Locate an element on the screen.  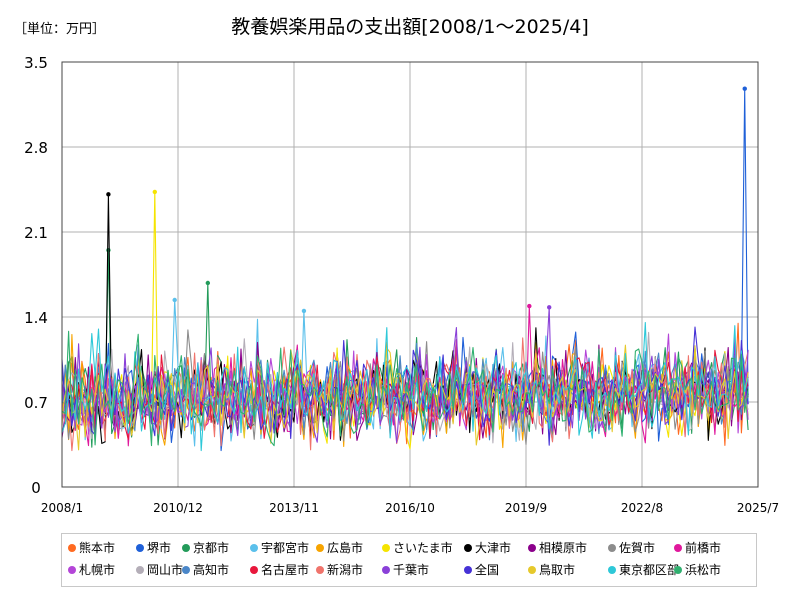
legend-label: 大津市 is located at coordinates (493, 548).